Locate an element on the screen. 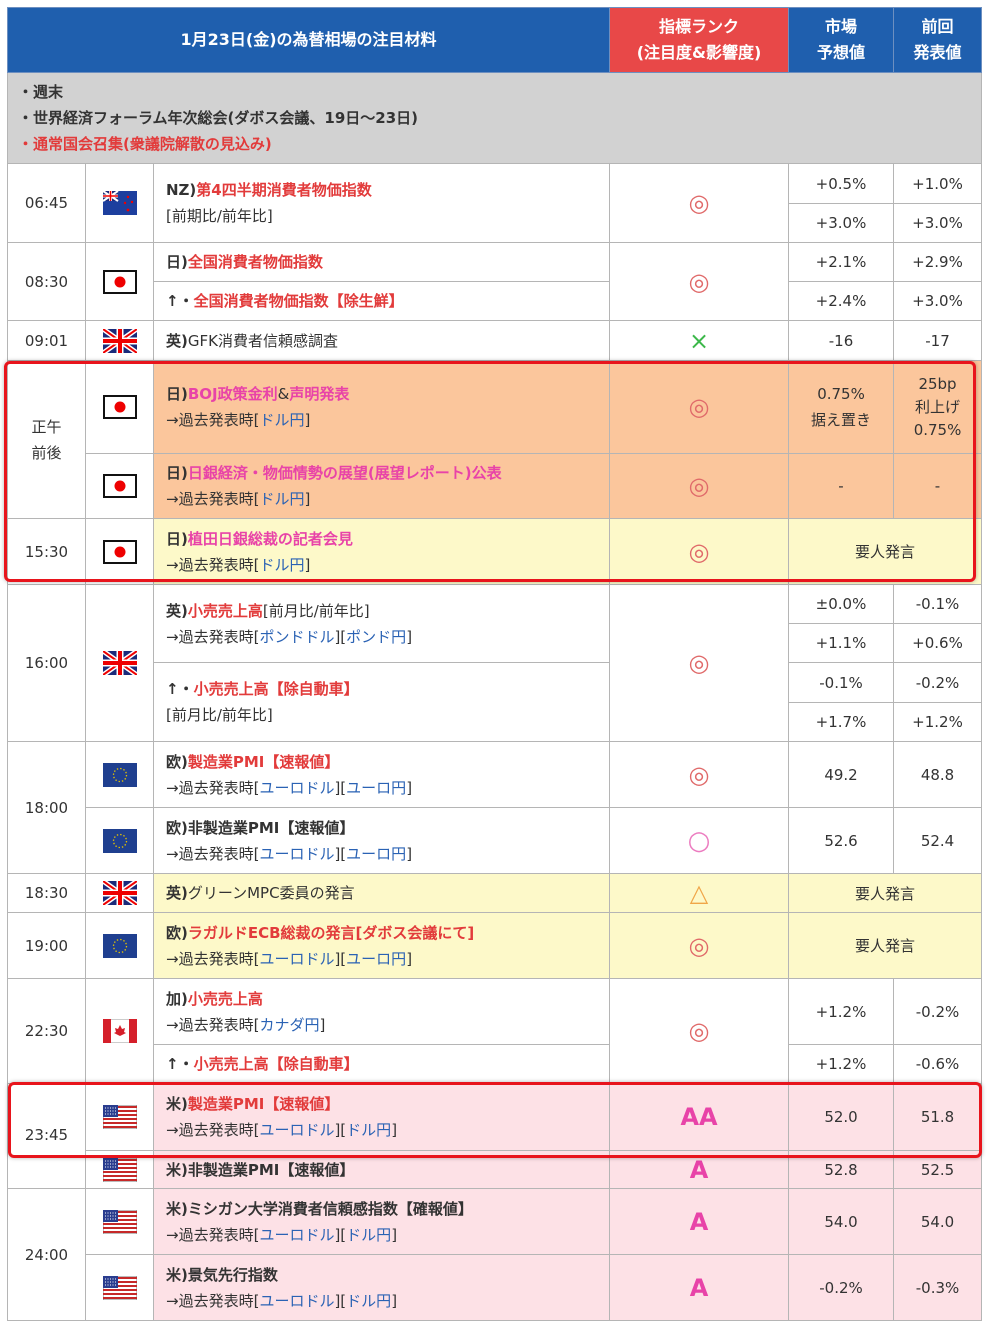  previous-value: 54.0 is located at coordinates (938, 1221).